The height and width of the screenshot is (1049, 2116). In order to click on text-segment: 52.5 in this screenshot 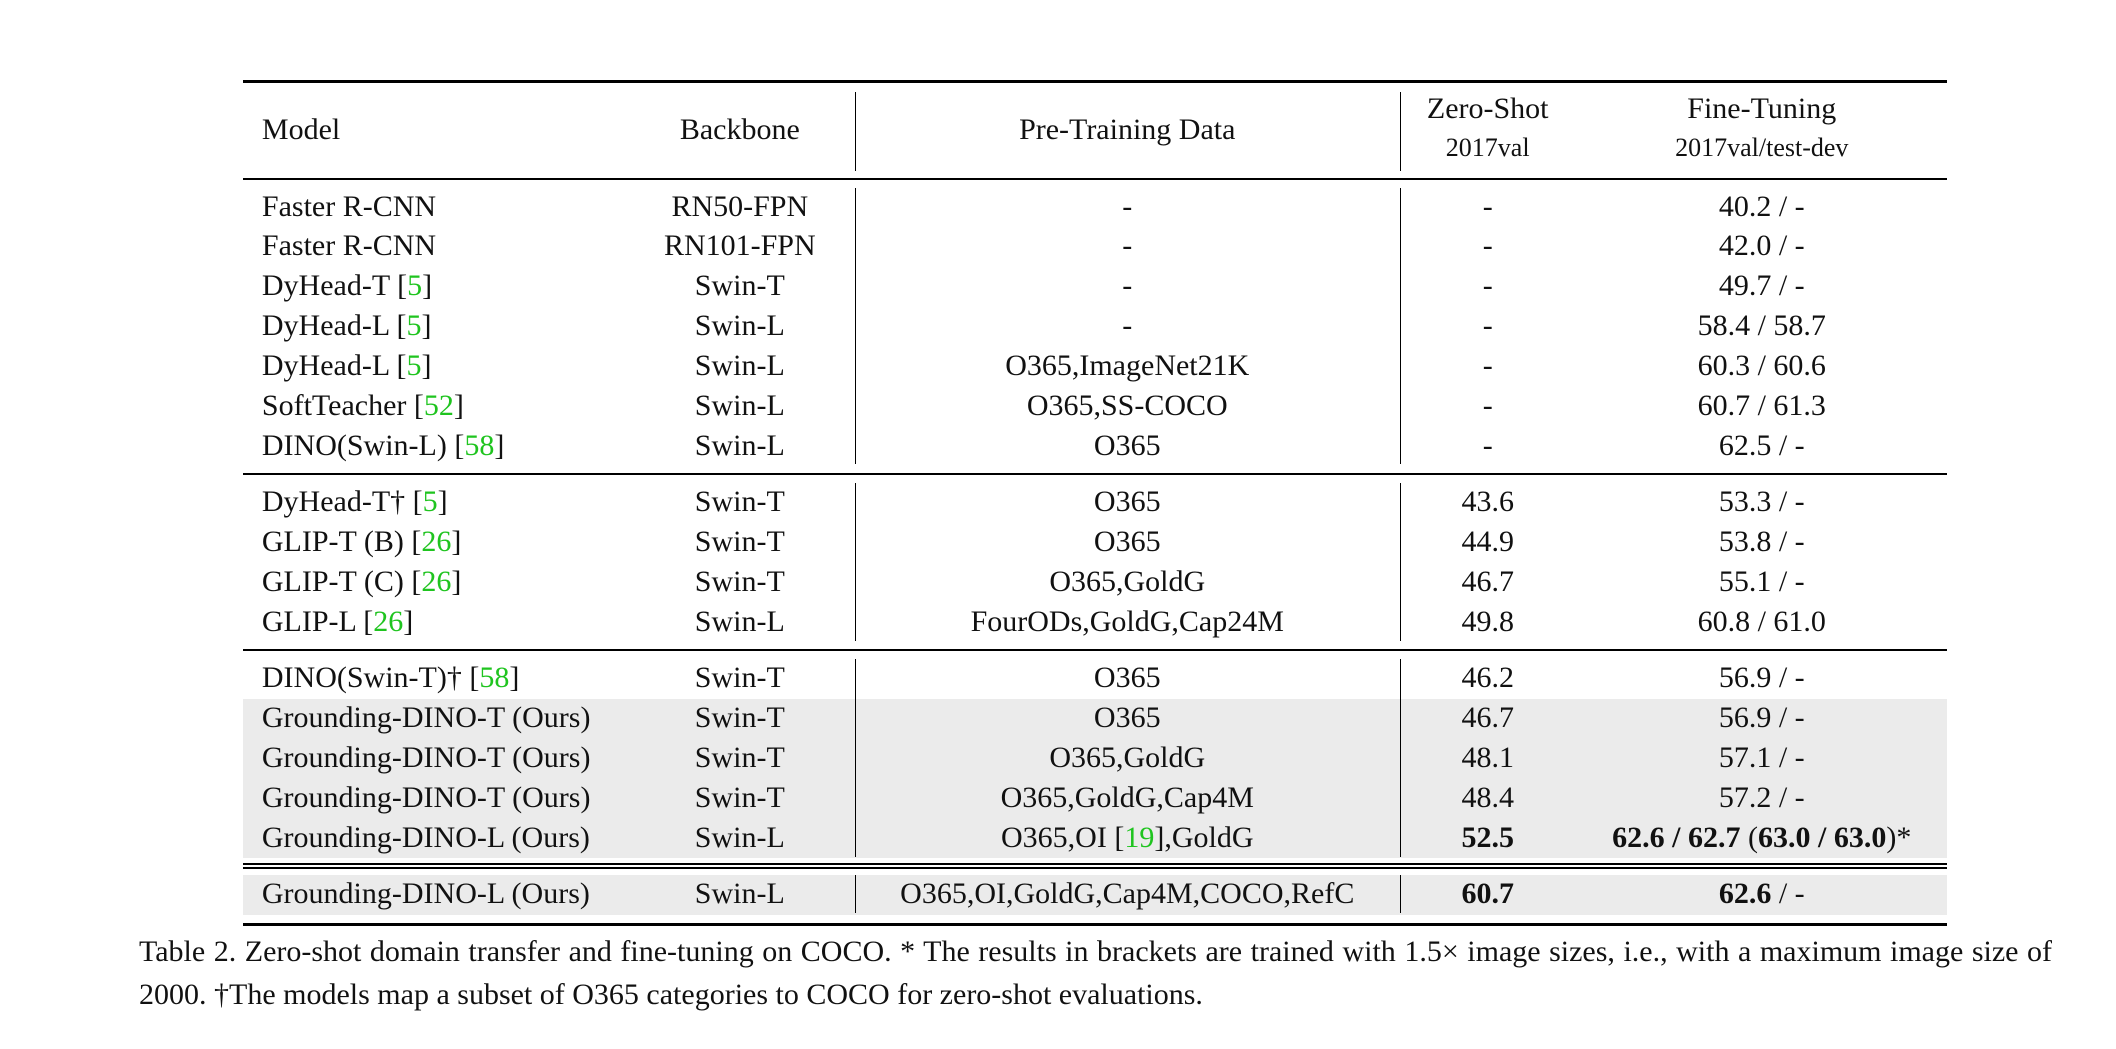, I will do `click(1487, 837)`.